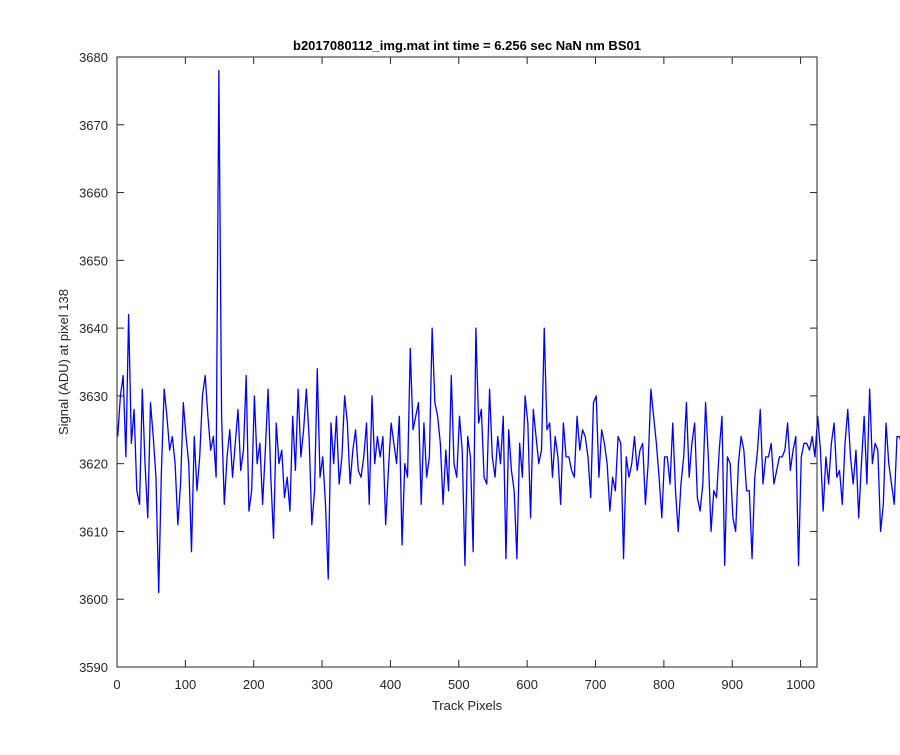 This screenshot has height=755, width=900. What do you see at coordinates (93, 328) in the screenshot?
I see `y-tick-label: 3640` at bounding box center [93, 328].